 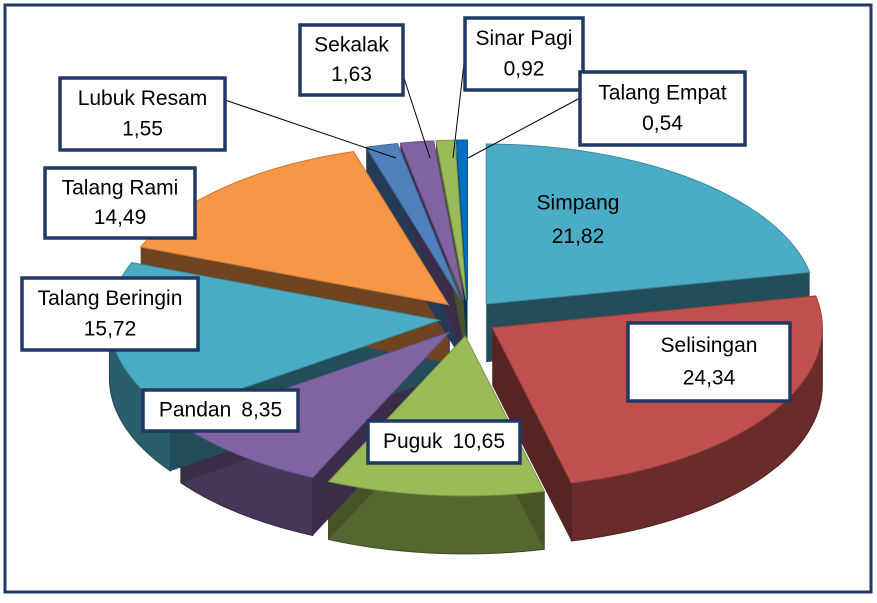 I want to click on value-label: 14,49, so click(x=120, y=217).